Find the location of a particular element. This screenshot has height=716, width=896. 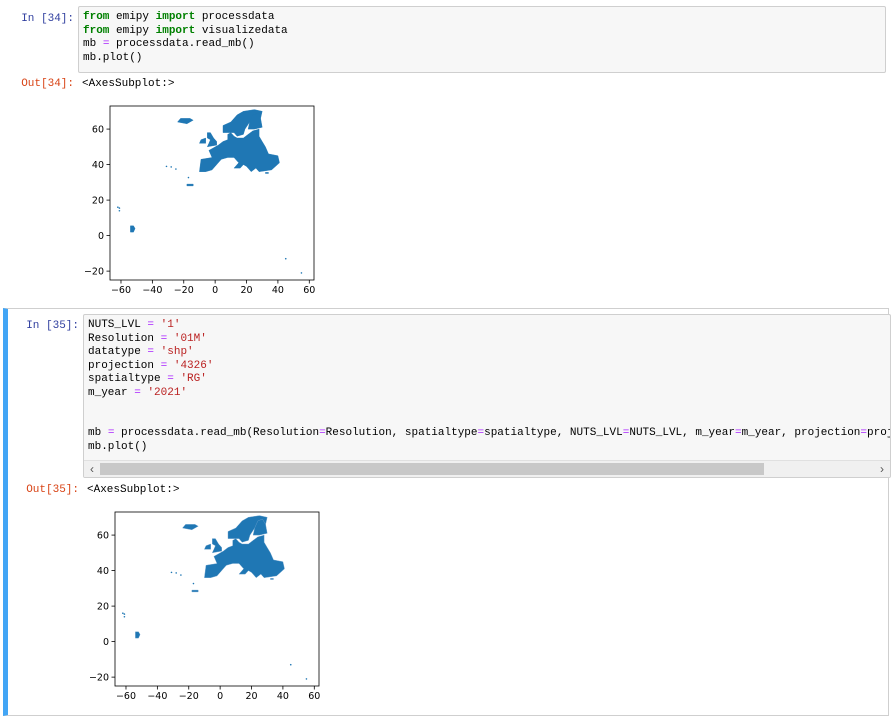

input-prompt: In [35]: is located at coordinates (52, 326).